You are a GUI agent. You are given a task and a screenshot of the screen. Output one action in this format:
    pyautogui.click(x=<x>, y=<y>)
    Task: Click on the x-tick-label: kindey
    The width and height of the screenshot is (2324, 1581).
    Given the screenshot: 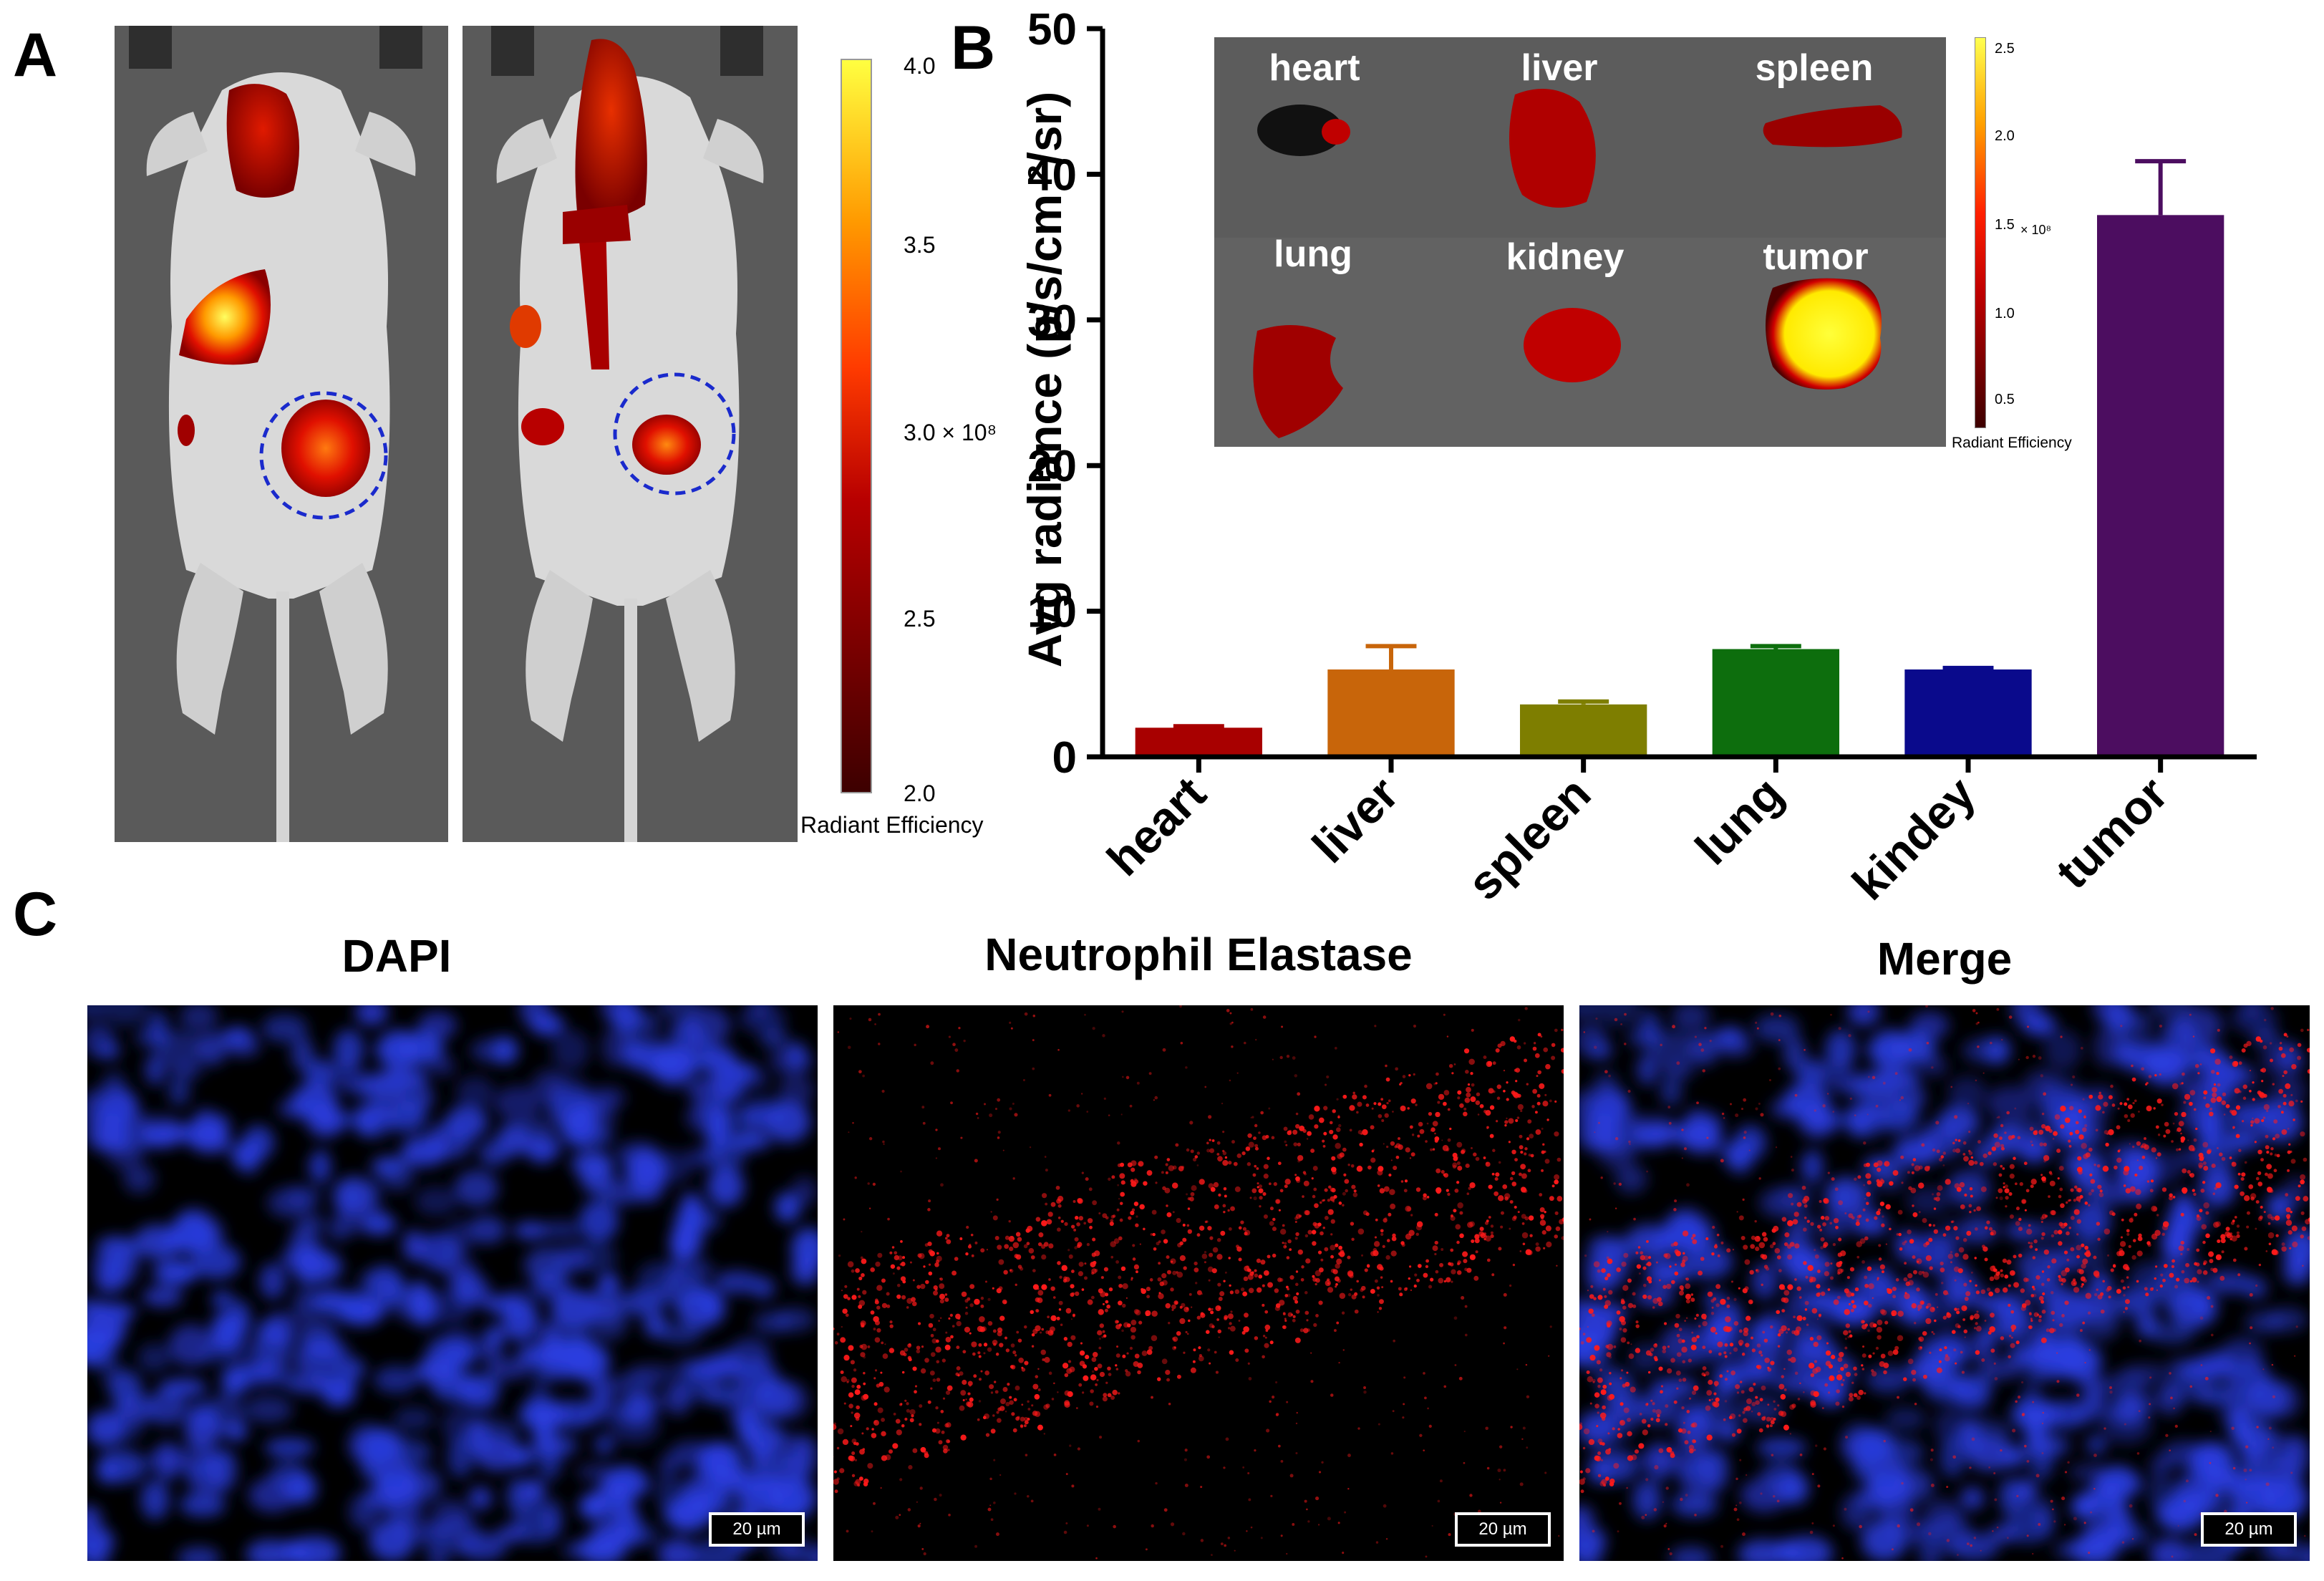 What is the action you would take?
    pyautogui.click(x=1913, y=834)
    